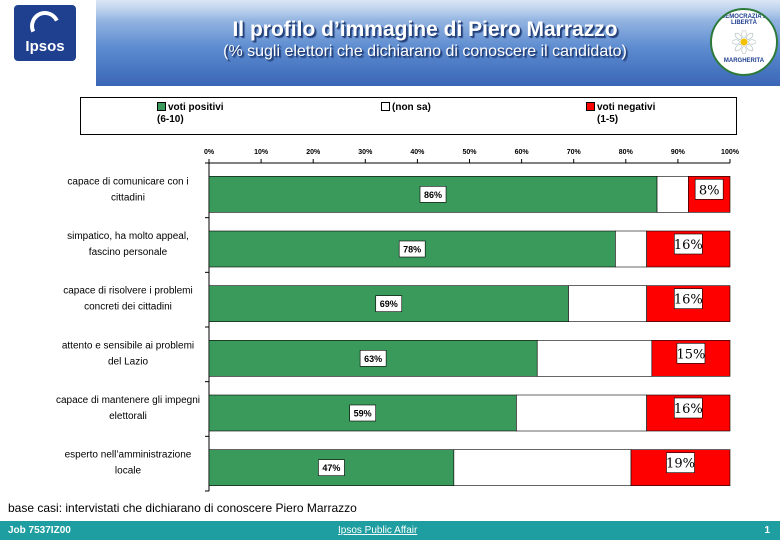 The image size is (780, 540). I want to click on x-tick-label: 80%, so click(626, 152).